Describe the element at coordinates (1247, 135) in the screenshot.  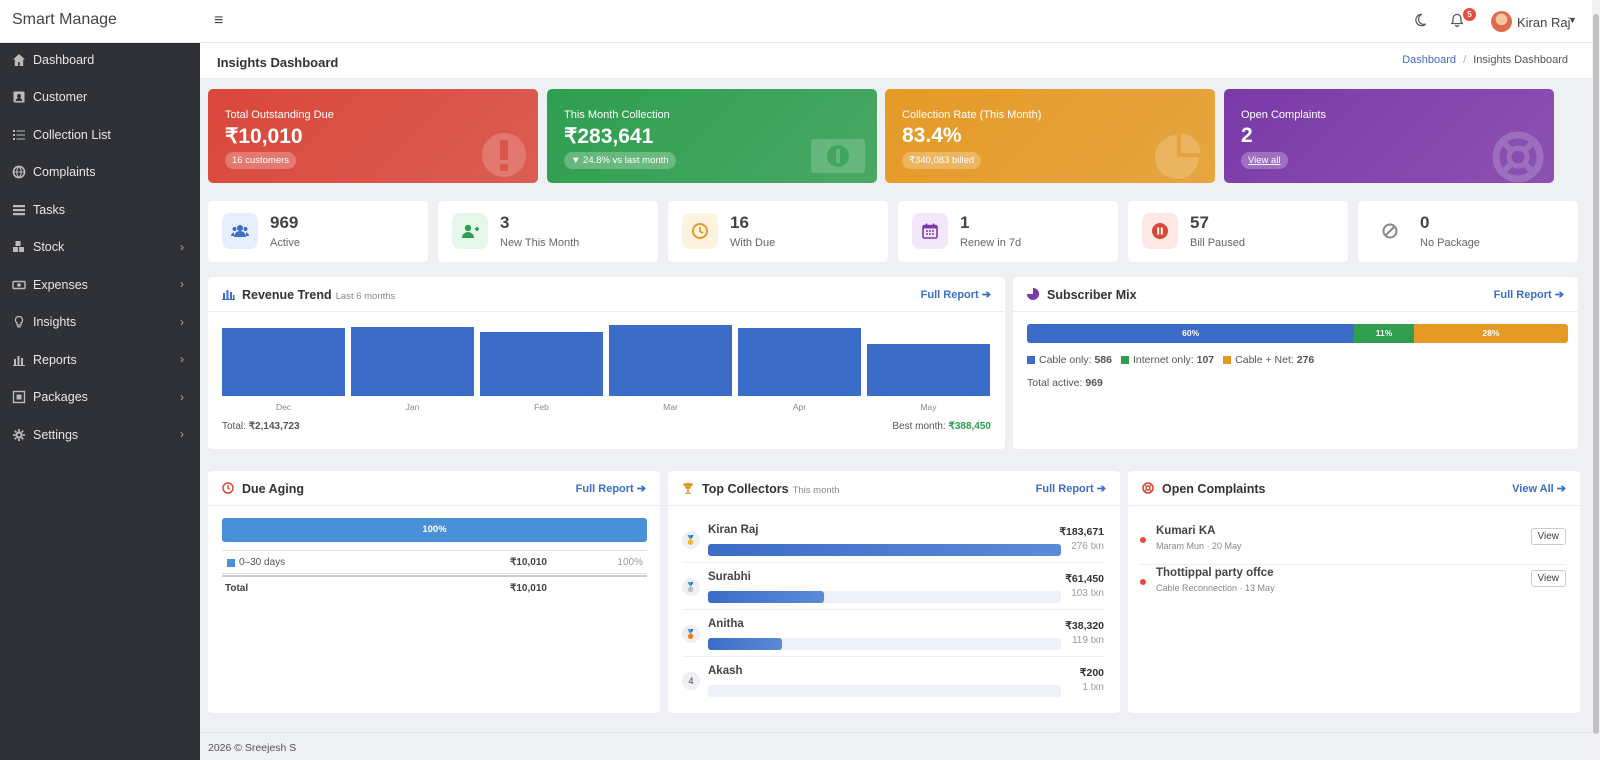
I see `kpi-value: 2` at that location.